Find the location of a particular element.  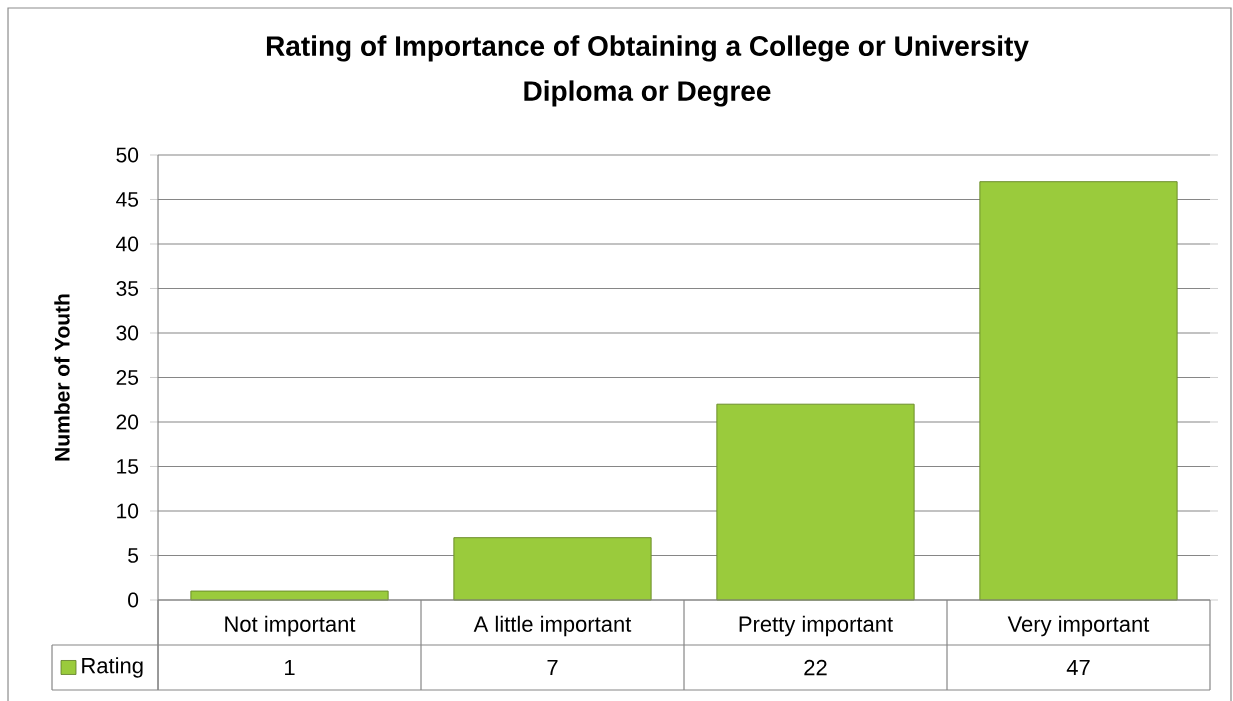

y-tick-label: 35 is located at coordinates (127, 288).